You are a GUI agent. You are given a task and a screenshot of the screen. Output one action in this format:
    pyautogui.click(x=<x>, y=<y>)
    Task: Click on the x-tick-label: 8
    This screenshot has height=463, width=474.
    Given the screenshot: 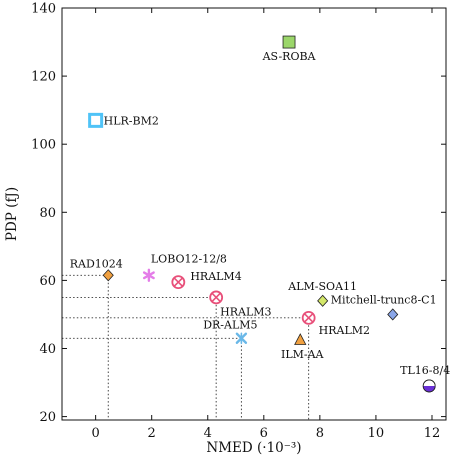 What is the action you would take?
    pyautogui.click(x=320, y=433)
    